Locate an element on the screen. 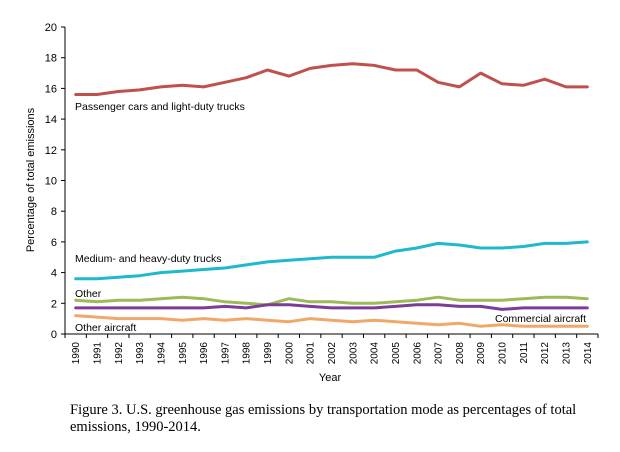 The width and height of the screenshot is (620, 452). x-tick-label: 2008 is located at coordinates (460, 353).